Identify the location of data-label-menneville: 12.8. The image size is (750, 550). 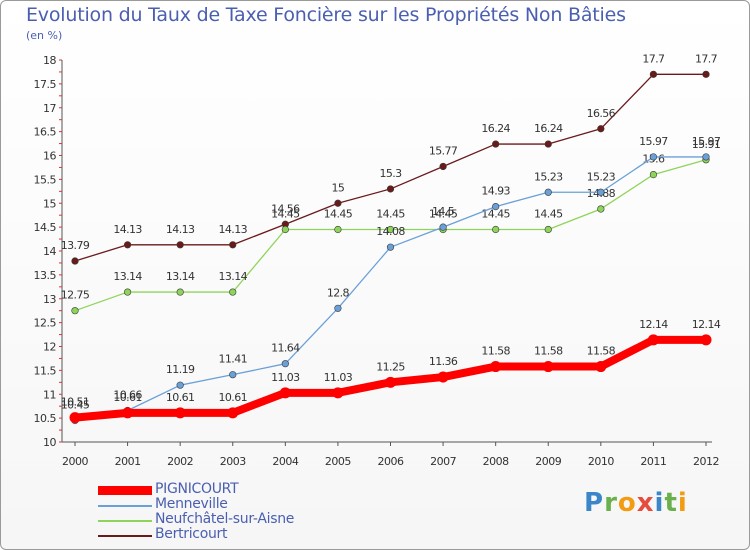
(338, 292).